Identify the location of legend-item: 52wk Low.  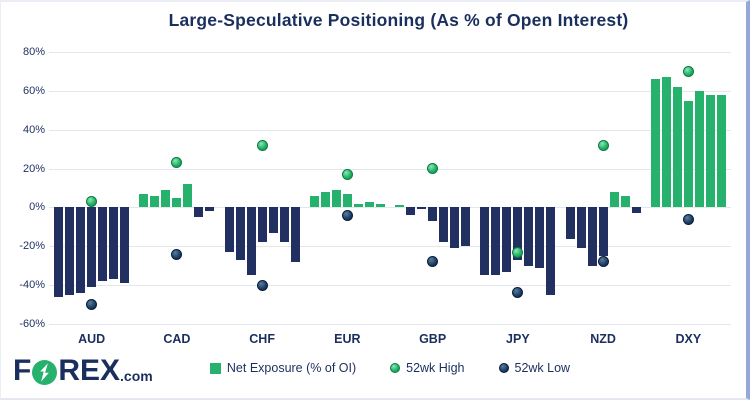
(534, 368).